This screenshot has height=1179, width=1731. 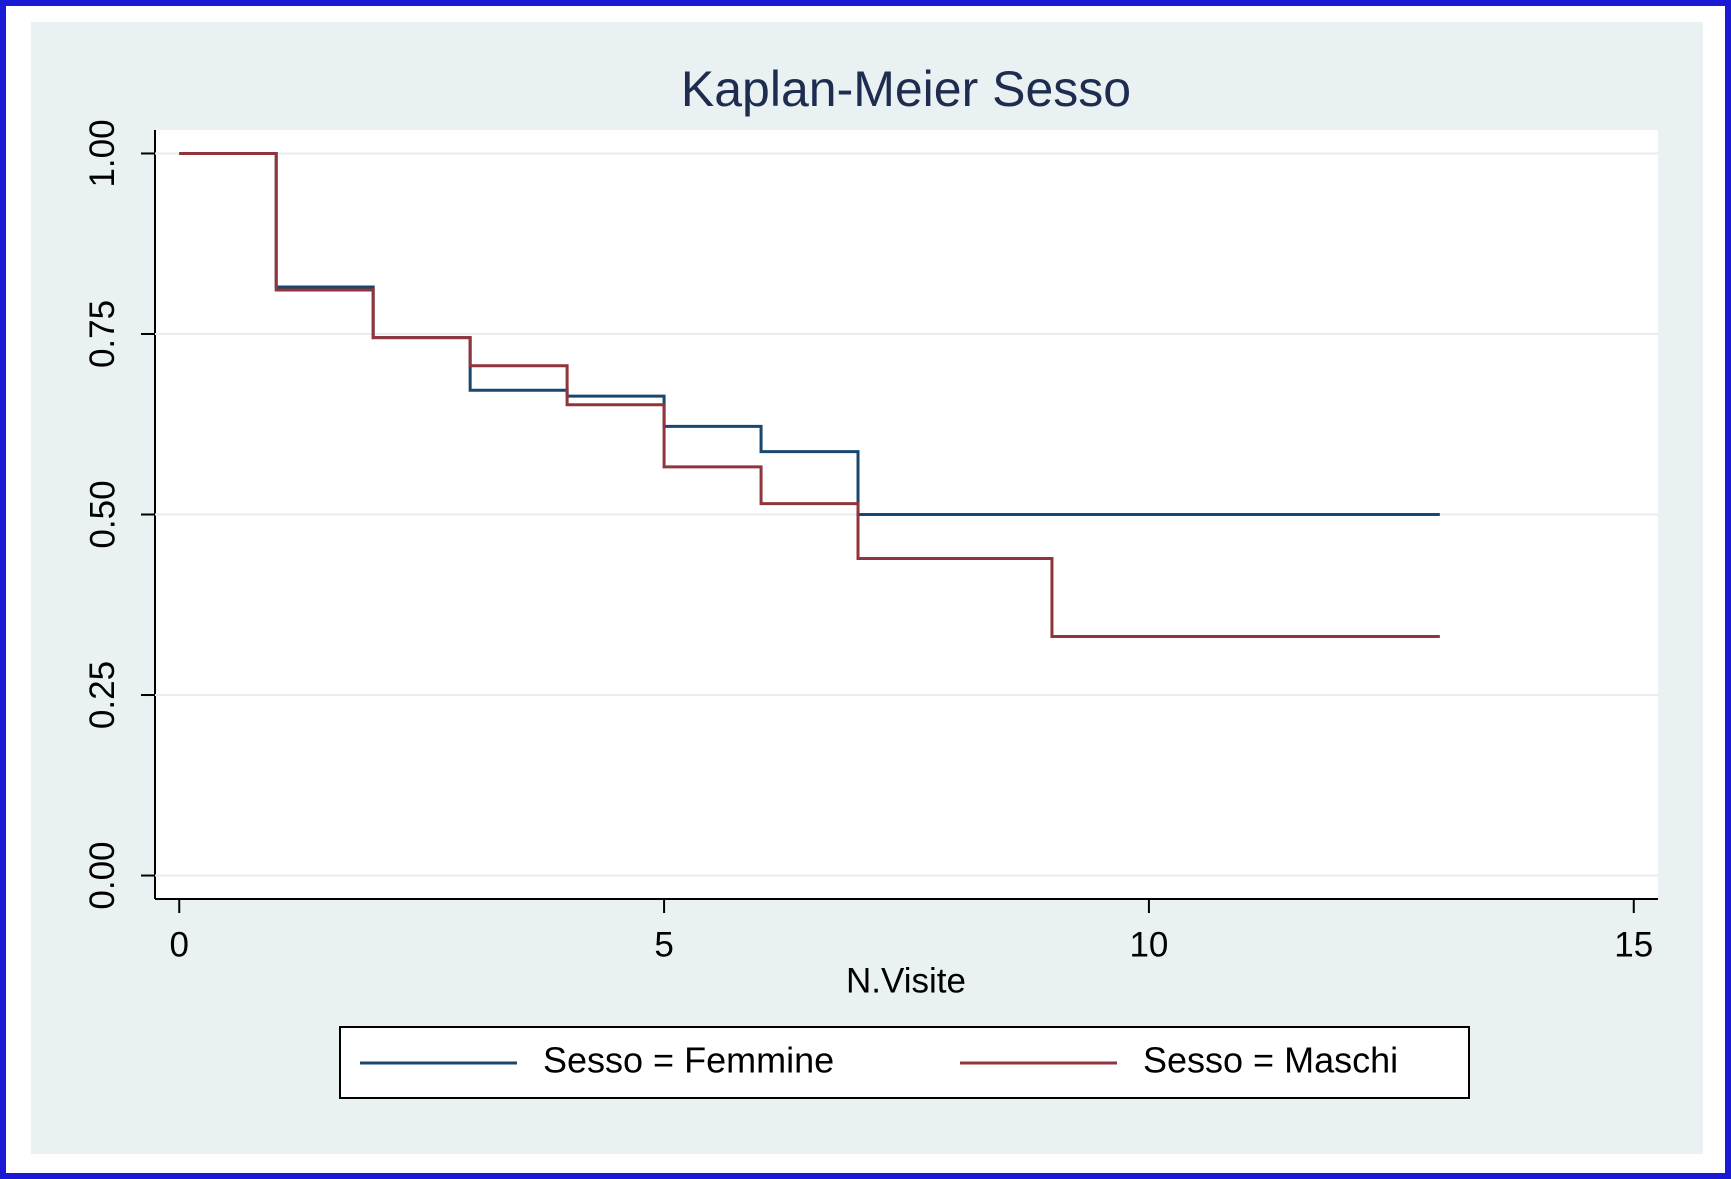 What do you see at coordinates (1148, 944) in the screenshot?
I see `x-tick-label: 10` at bounding box center [1148, 944].